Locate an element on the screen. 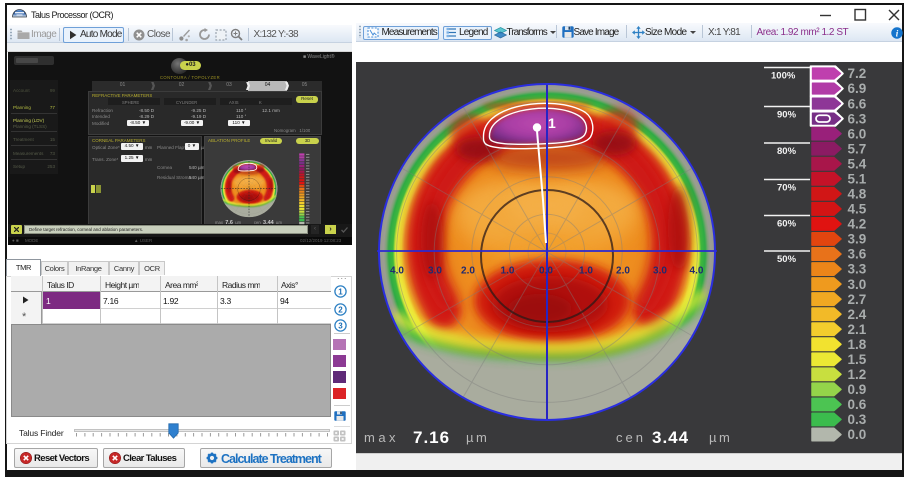  svg-text: 3.44 is located at coordinates (670, 437).